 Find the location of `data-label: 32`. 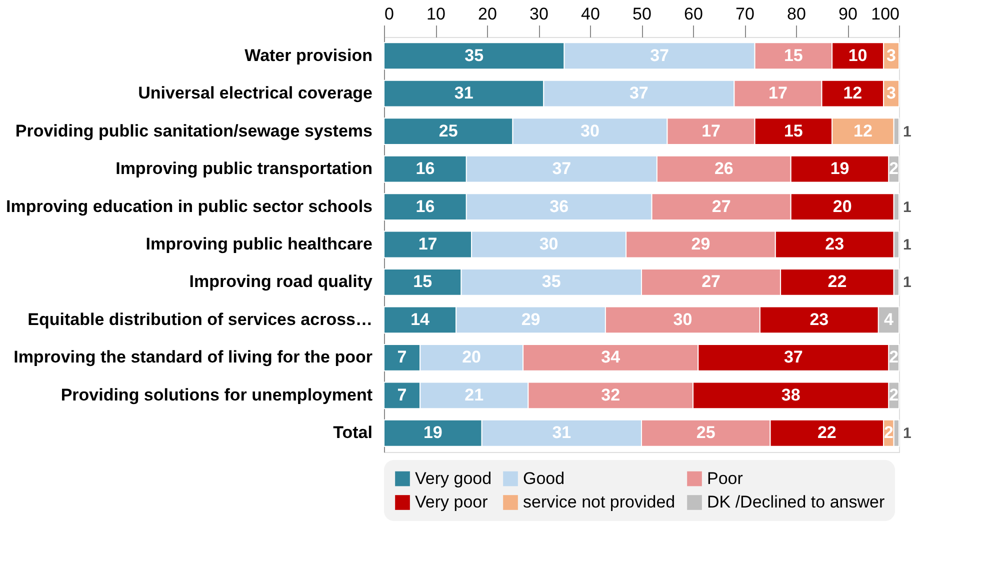

data-label: 32 is located at coordinates (610, 394).